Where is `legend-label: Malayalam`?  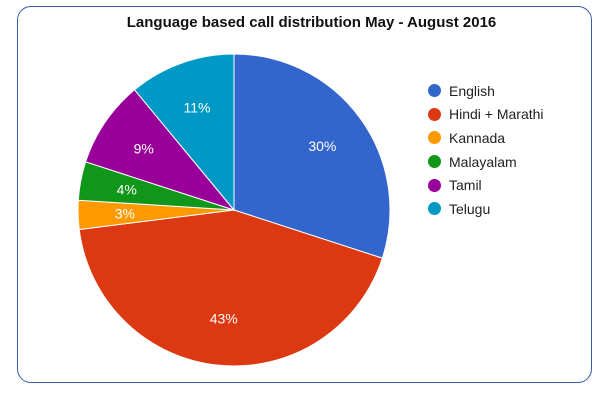 legend-label: Malayalam is located at coordinates (483, 161).